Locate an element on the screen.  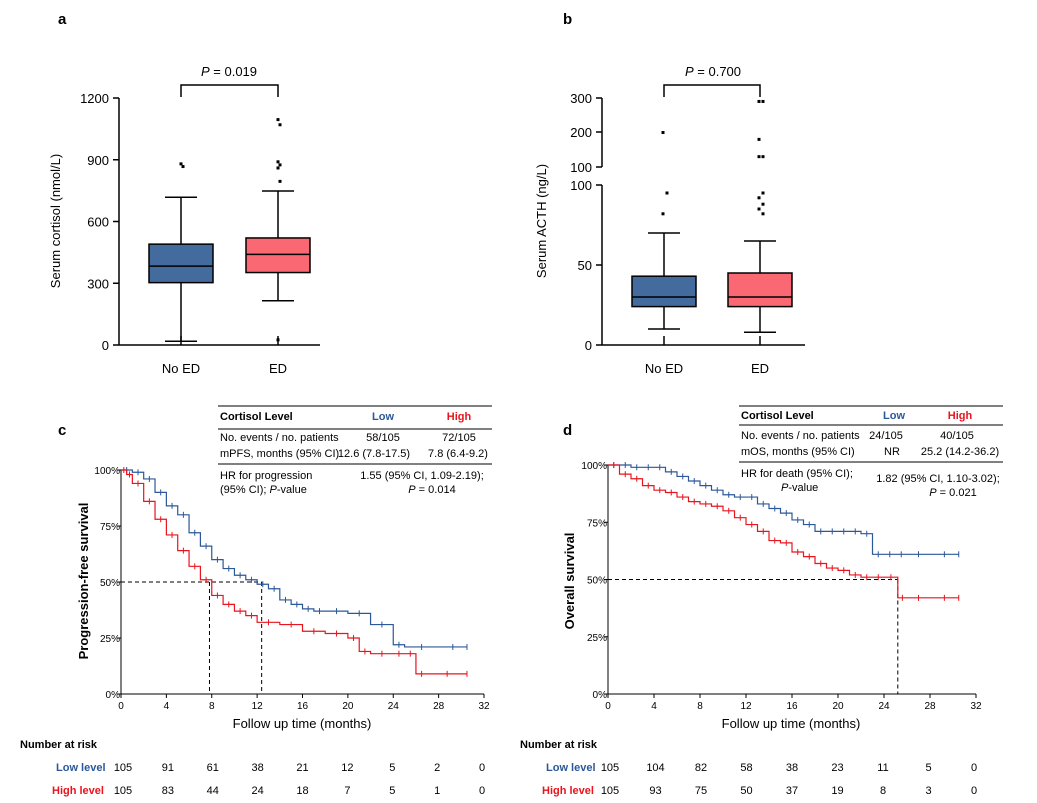
y-tick-label-c-2: 50% is located at coordinates (110, 583).